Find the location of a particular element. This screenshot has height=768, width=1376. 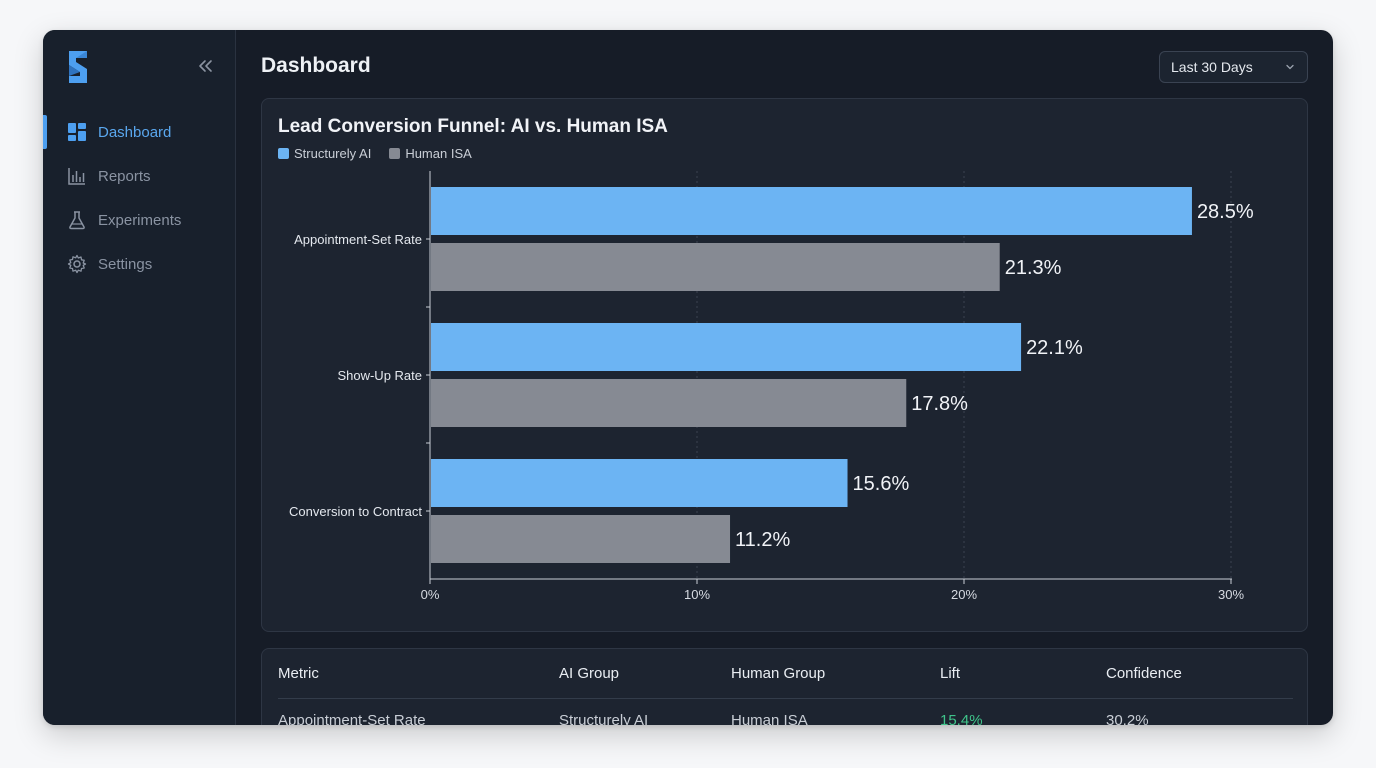

data-label: 28.5% is located at coordinates (1225, 212).